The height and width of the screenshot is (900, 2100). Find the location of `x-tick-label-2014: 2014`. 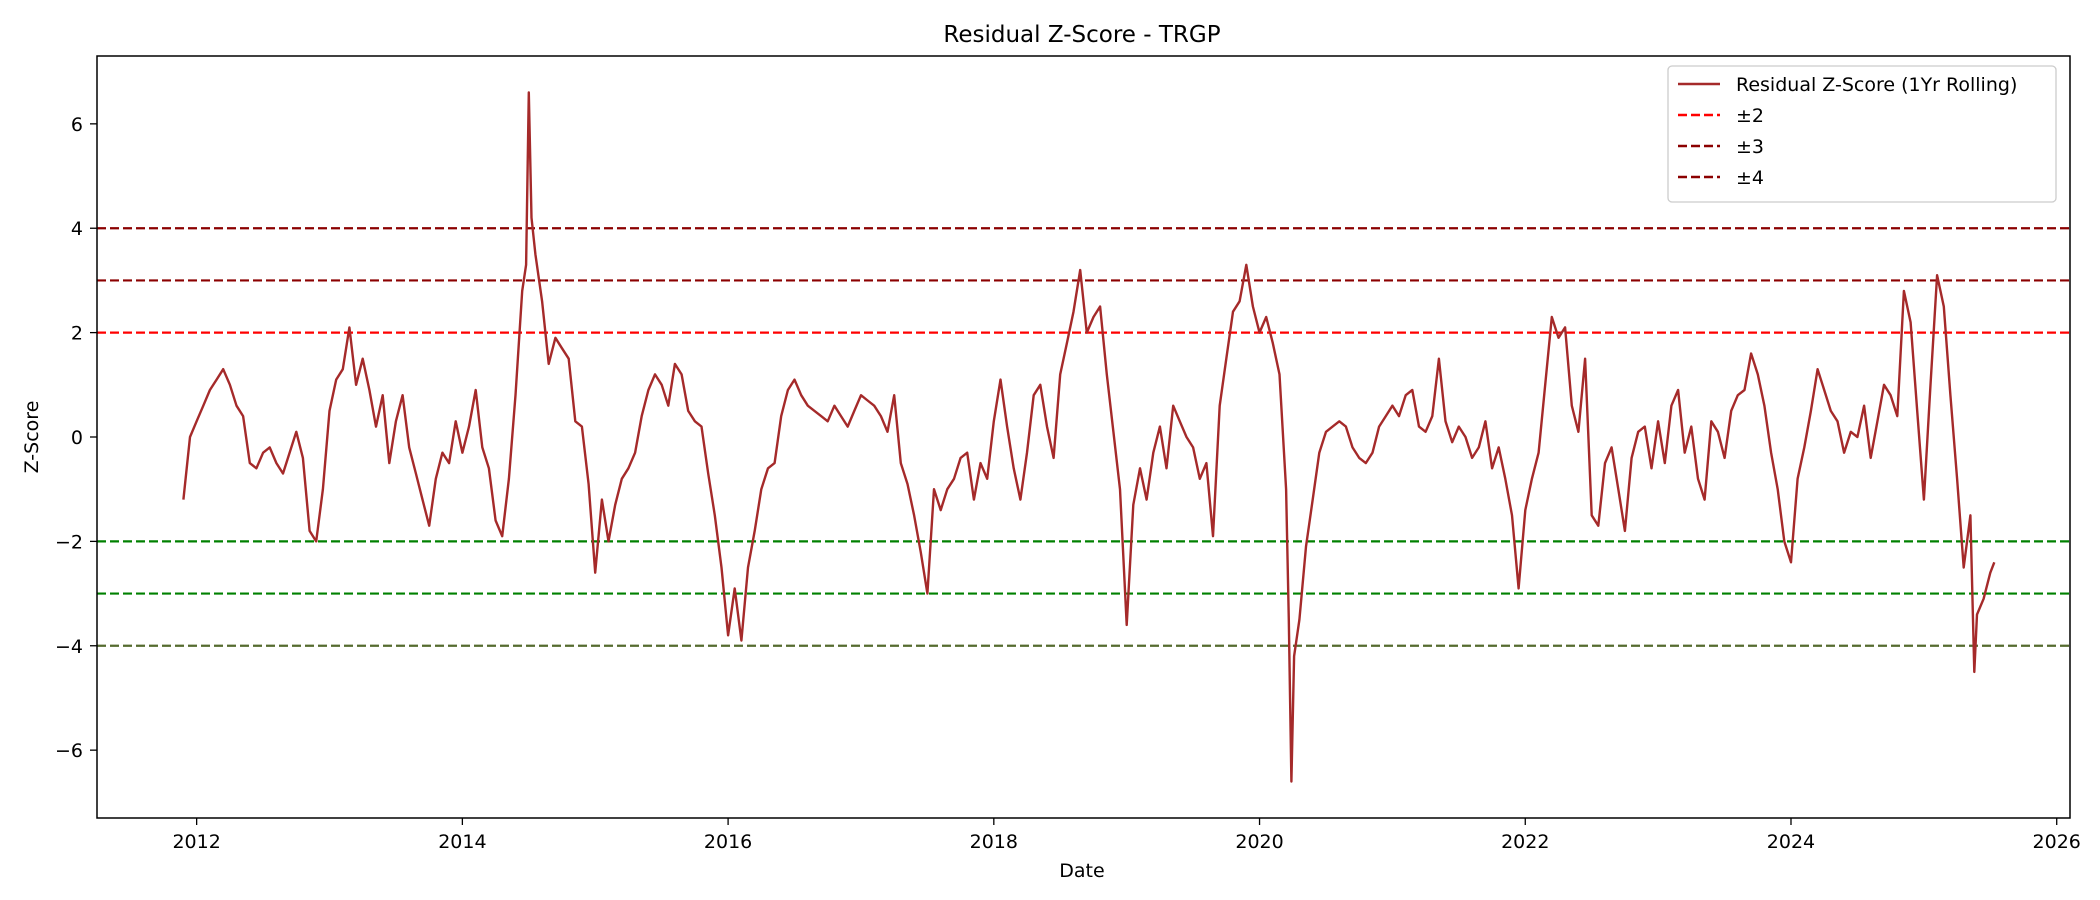

x-tick-label-2014: 2014 is located at coordinates (462, 842).